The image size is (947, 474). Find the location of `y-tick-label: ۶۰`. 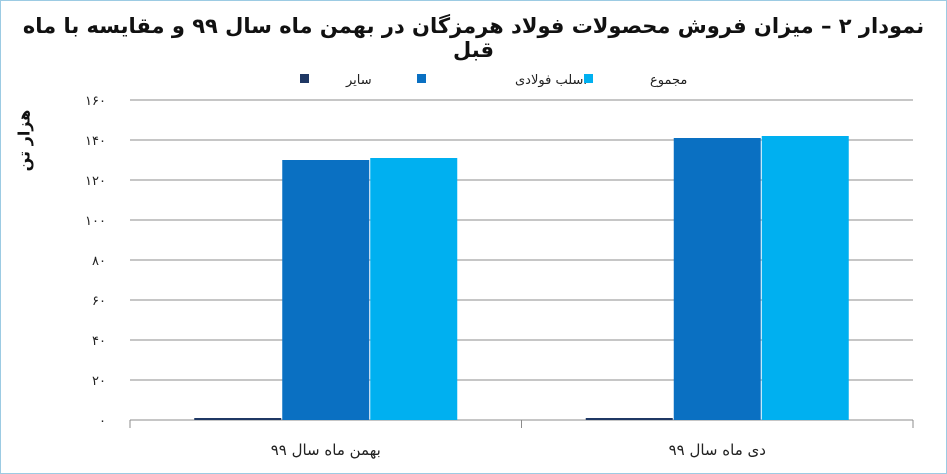

y-tick-label: ۶۰ is located at coordinates (99, 301).